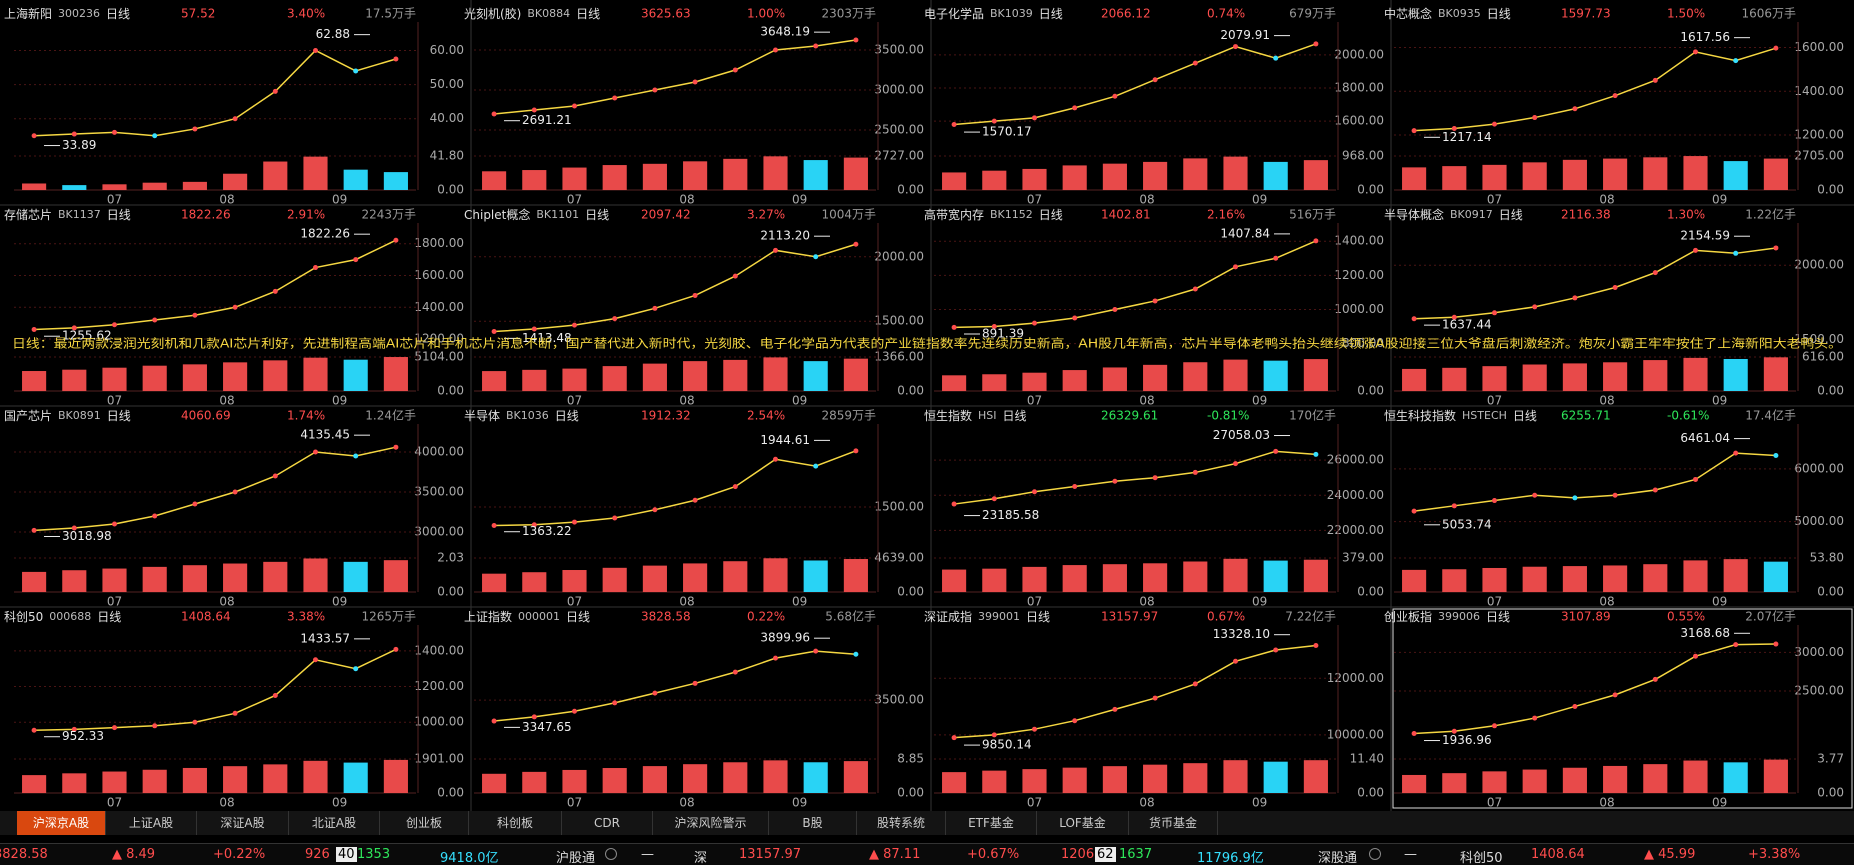 Image resolution: width=1854 pixels, height=865 pixels. What do you see at coordinates (306, 14) in the screenshot?
I see `change: 3.40%` at bounding box center [306, 14].